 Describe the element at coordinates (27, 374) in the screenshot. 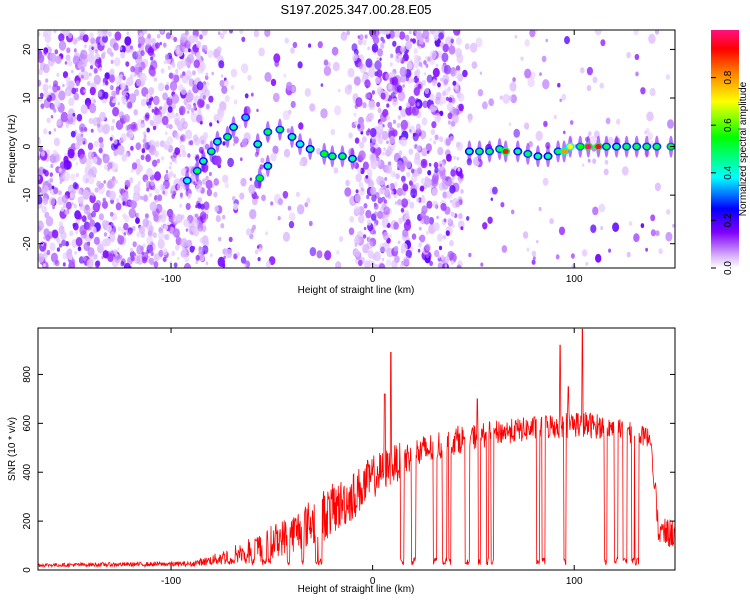

I see `y-tick-label: 800` at that location.